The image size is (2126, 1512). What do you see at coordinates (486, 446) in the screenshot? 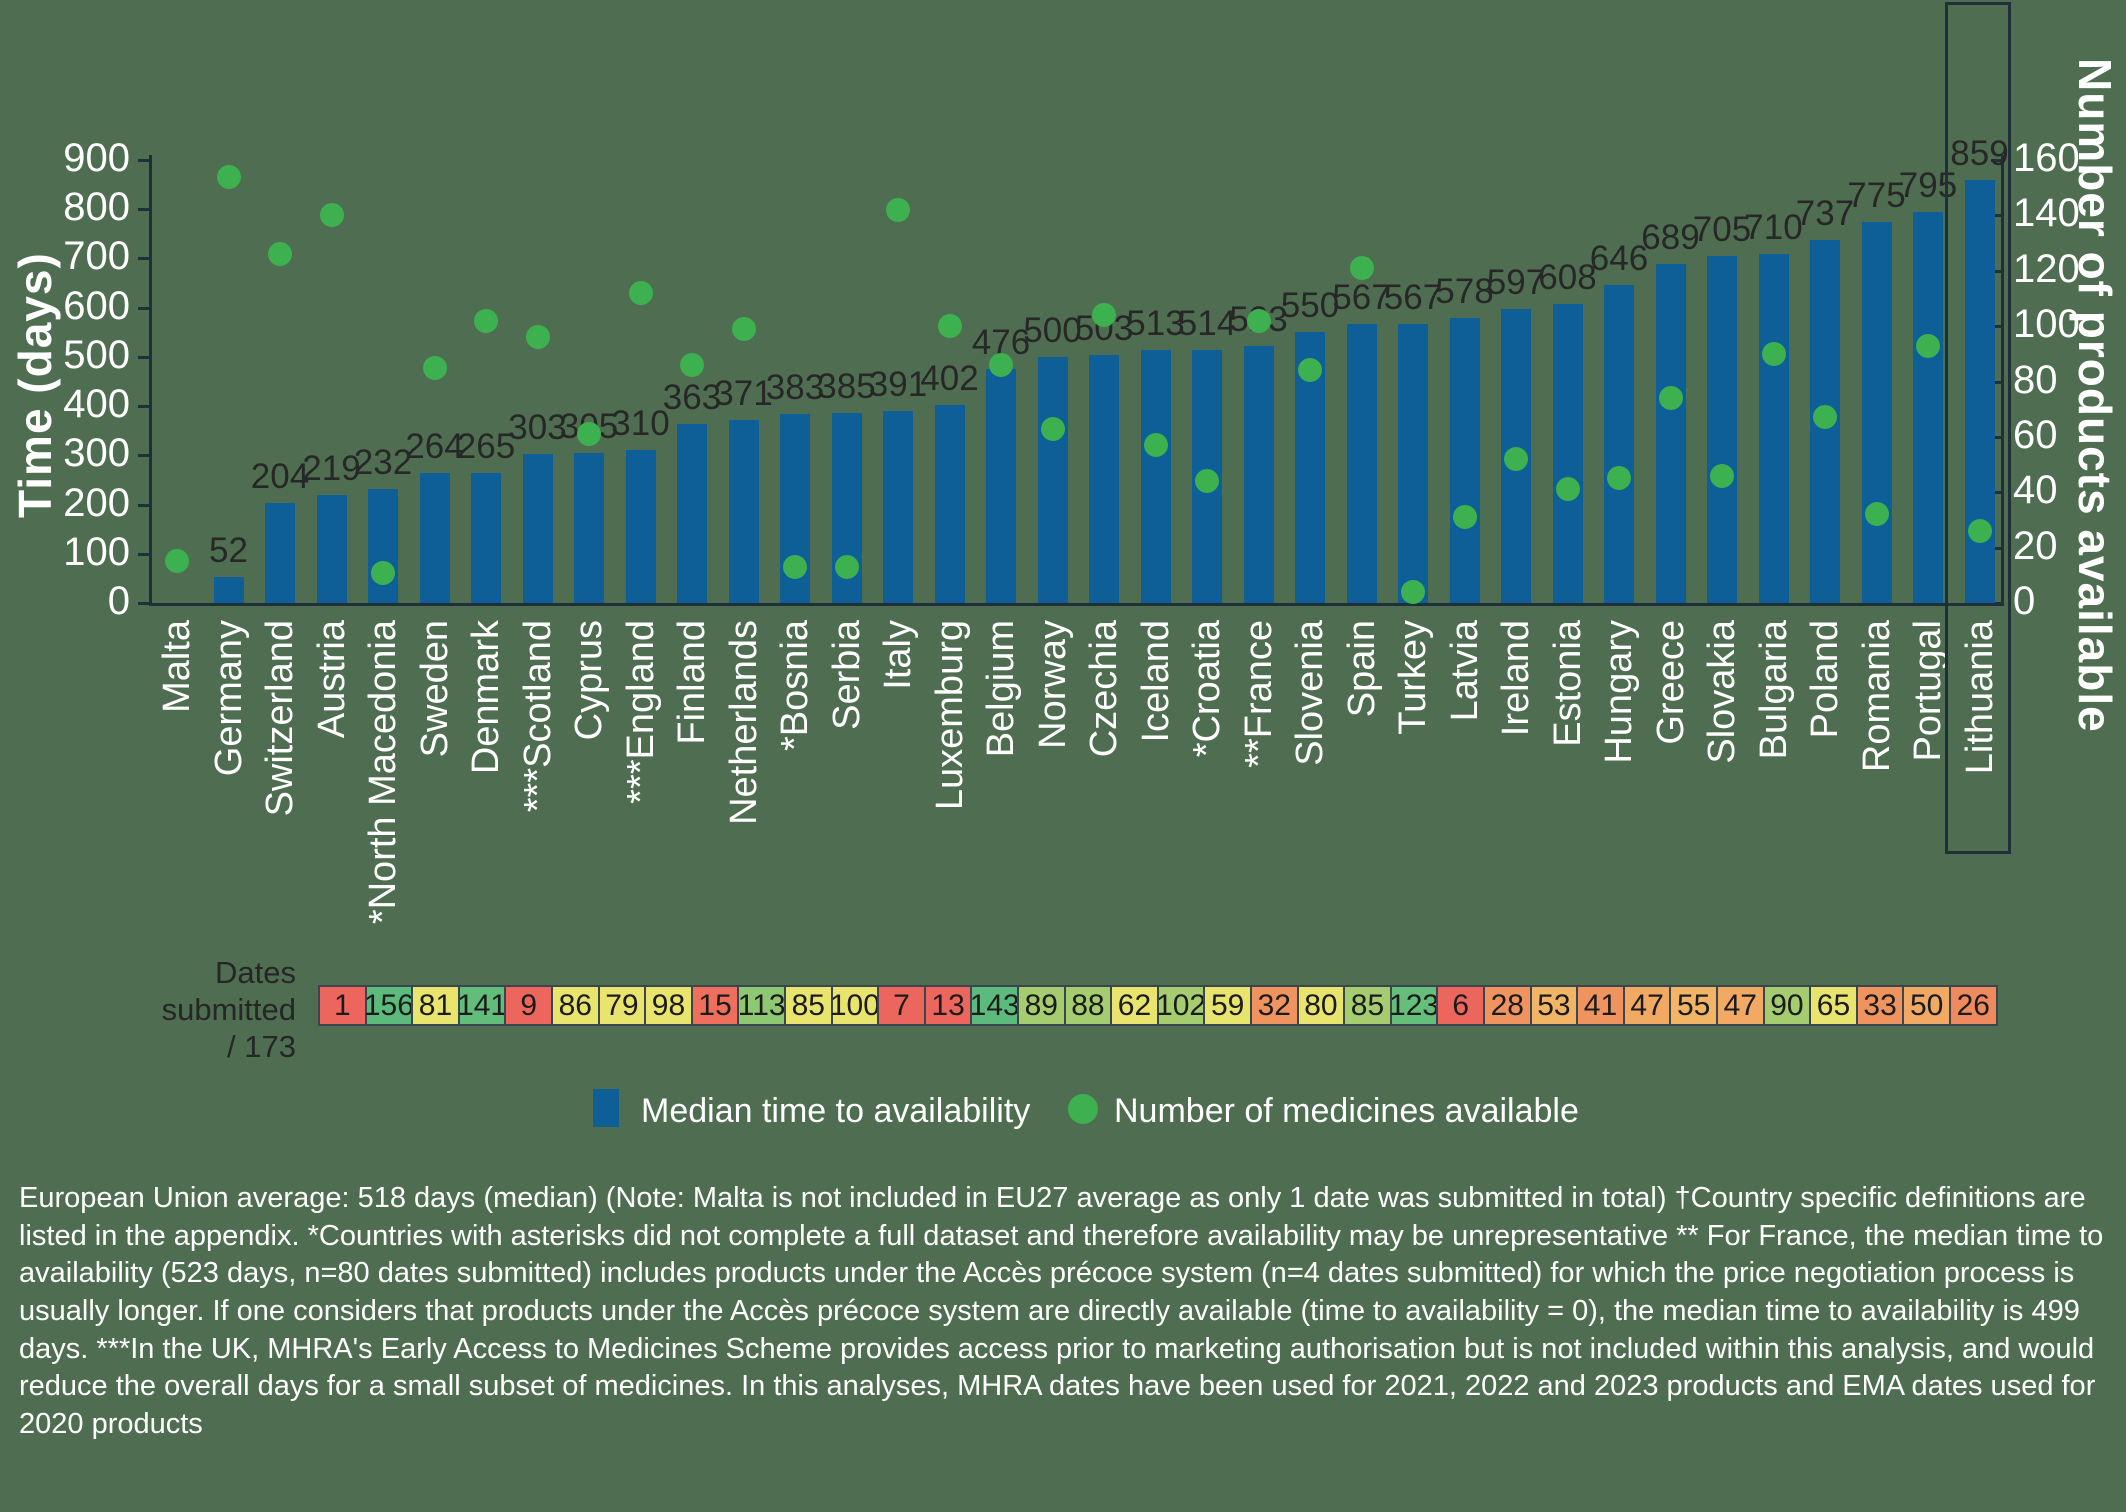
I see `bar-value-label: 265` at bounding box center [486, 446].